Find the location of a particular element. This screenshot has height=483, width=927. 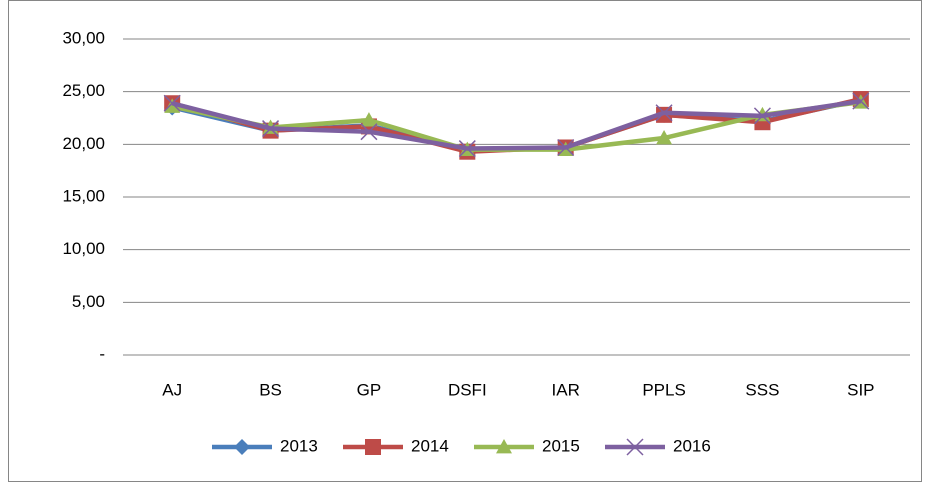

y-tick-label: - is located at coordinates (102, 353).